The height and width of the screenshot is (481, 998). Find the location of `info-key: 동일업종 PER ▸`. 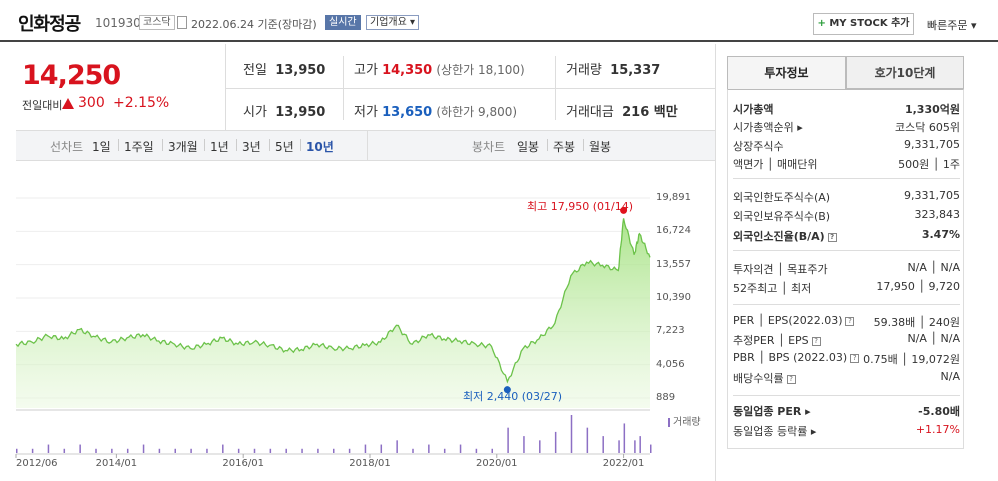

info-key: 동일업종 PER ▸ is located at coordinates (772, 411).